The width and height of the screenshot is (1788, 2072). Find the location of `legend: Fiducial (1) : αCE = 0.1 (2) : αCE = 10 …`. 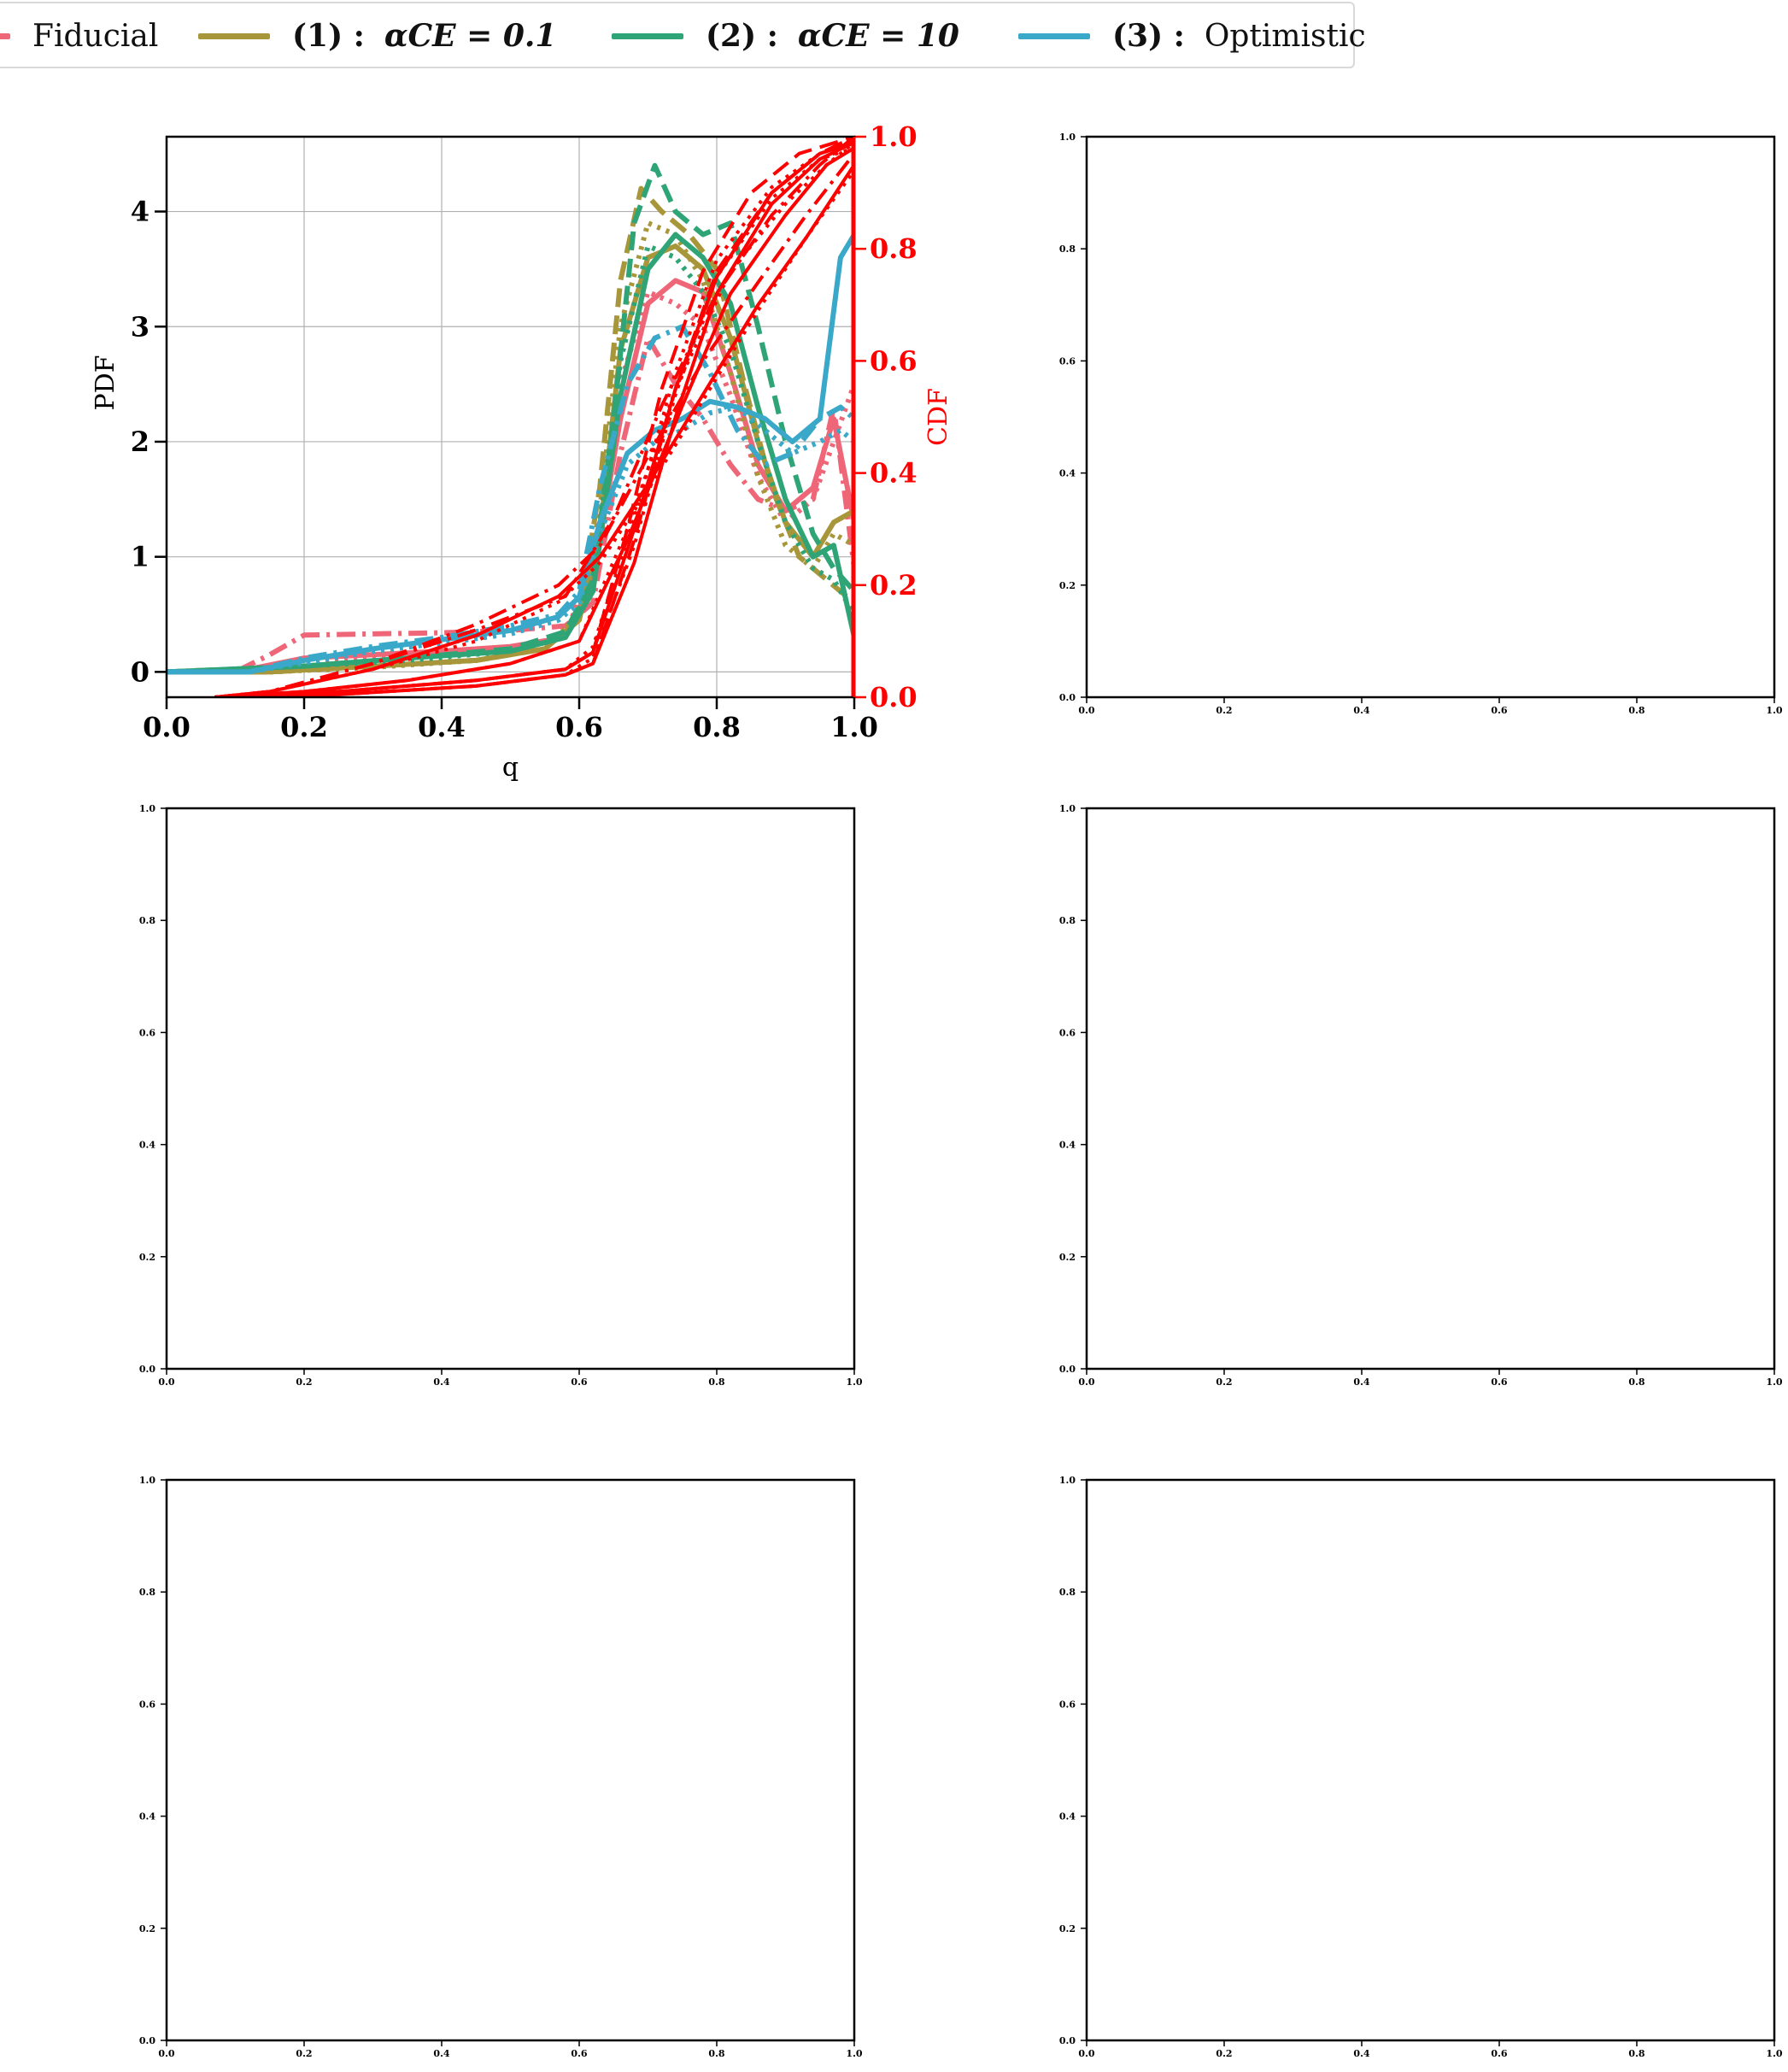

legend: Fiducial (1) : αCE = 0.1 (2) : αCE = 10 … is located at coordinates (683, 35).